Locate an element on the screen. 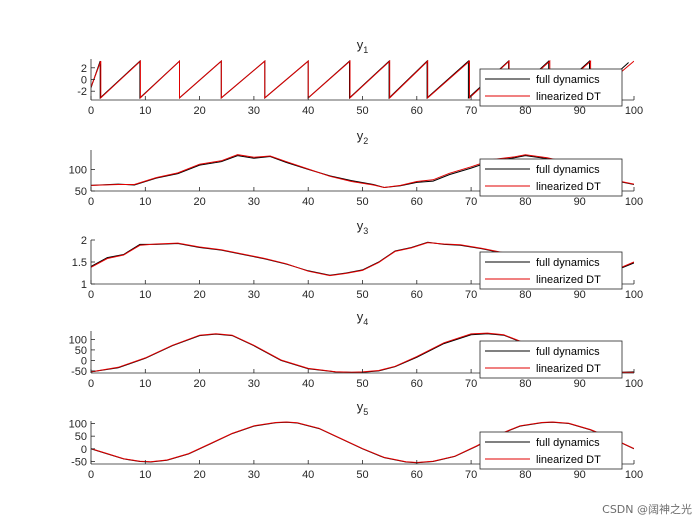 The width and height of the screenshot is (700, 525). watermark: CSDN @阔神之光 is located at coordinates (647, 509).